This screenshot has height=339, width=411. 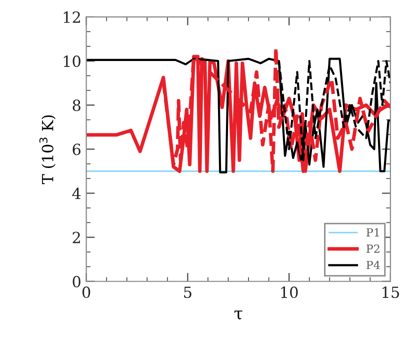 What do you see at coordinates (390, 292) in the screenshot?
I see `x-tick-label: 15` at bounding box center [390, 292].